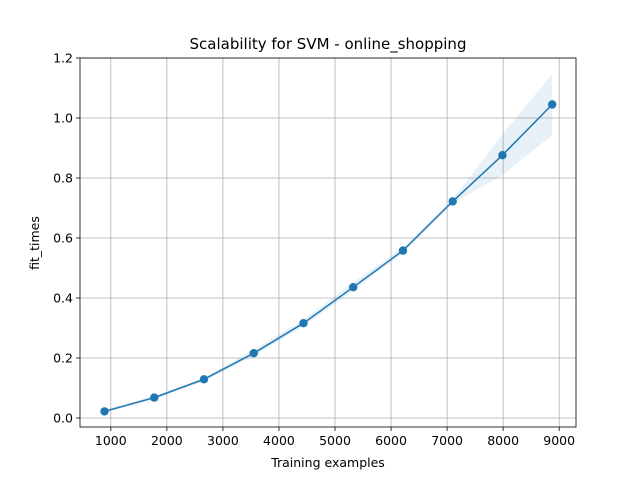 The width and height of the screenshot is (640, 480). What do you see at coordinates (167, 440) in the screenshot?
I see `x-tick-label: 2000` at bounding box center [167, 440].